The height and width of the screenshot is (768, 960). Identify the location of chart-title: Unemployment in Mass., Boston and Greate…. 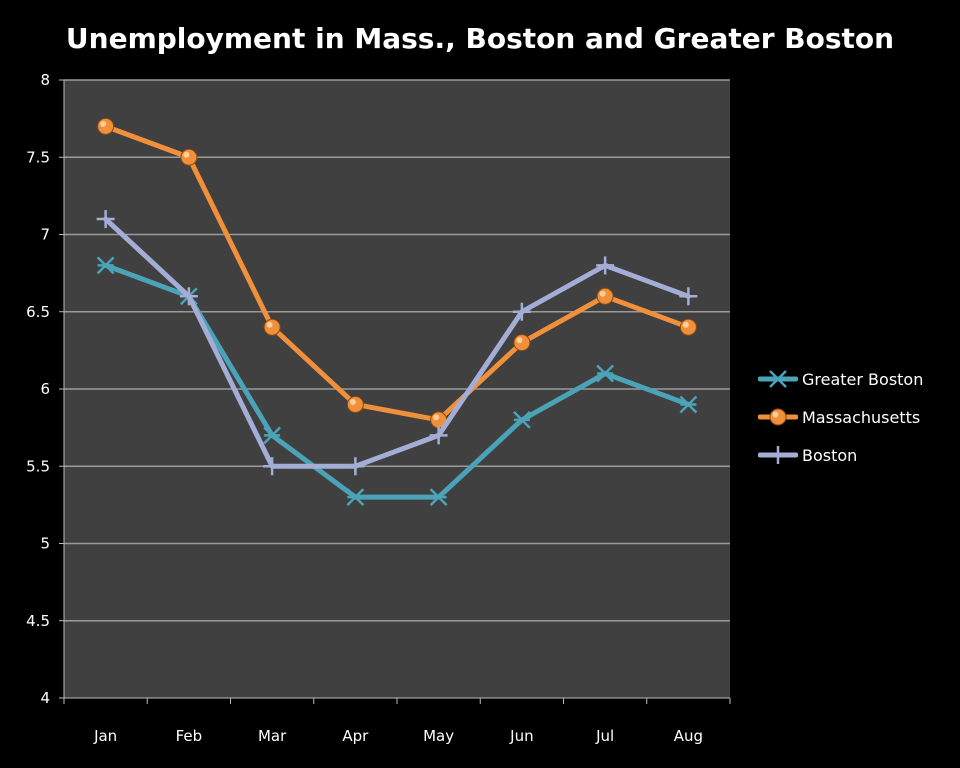
(480, 38).